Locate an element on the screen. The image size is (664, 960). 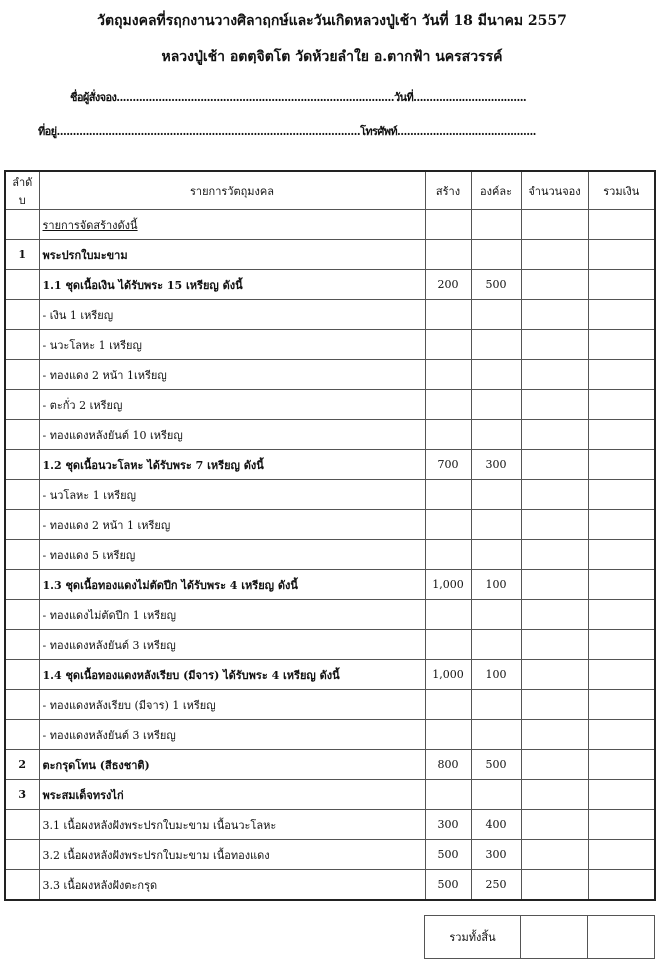
row-price: 250 is located at coordinates (496, 885).